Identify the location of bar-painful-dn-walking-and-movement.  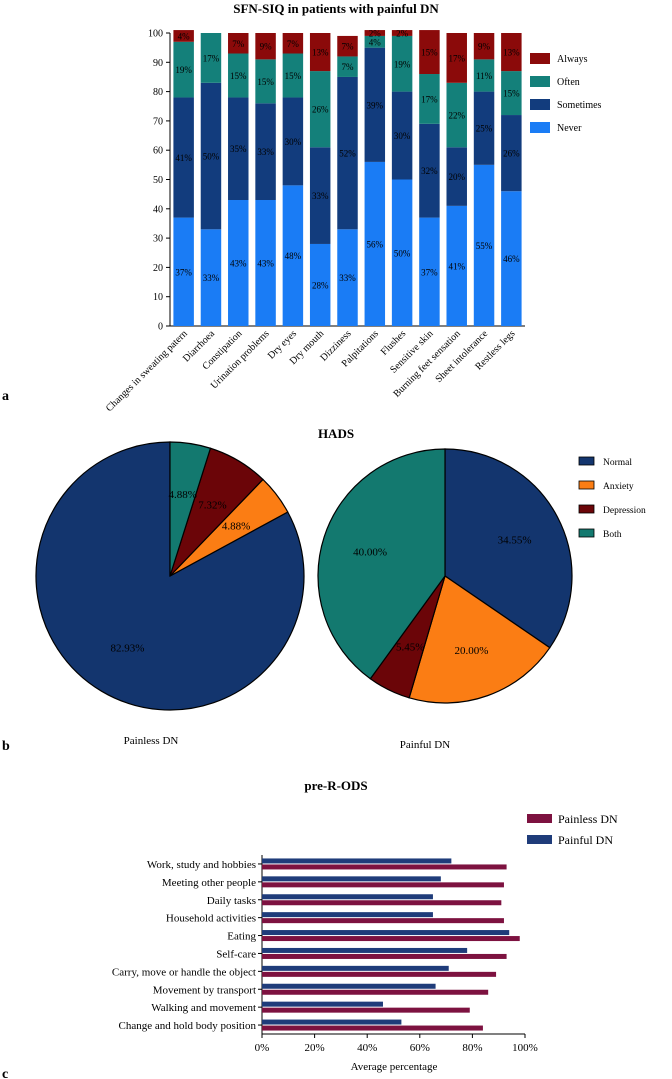
(322, 1004).